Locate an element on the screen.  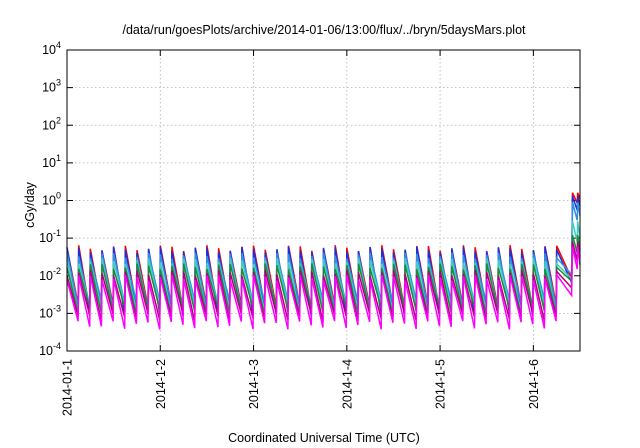
y-tick-label: 10⁻² is located at coordinates (50, 274).